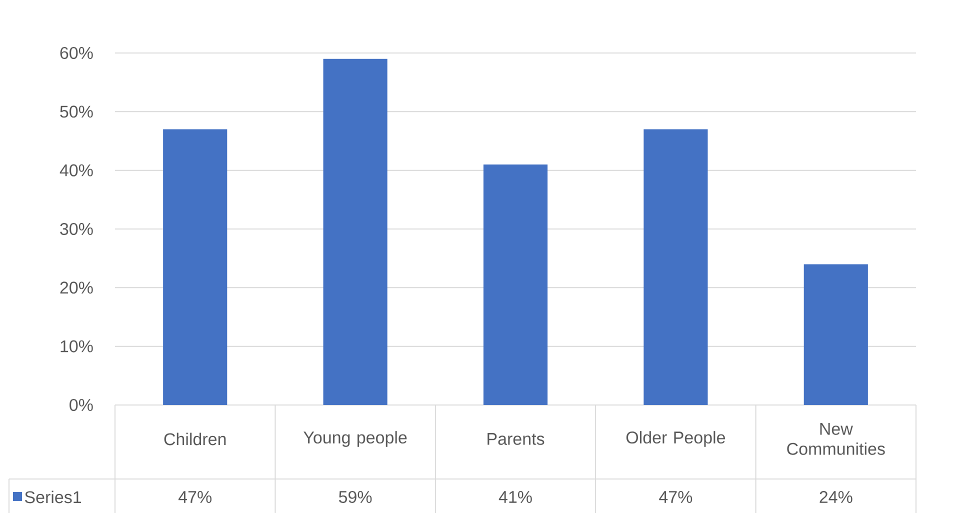 This screenshot has width=958, height=513. What do you see at coordinates (76, 53) in the screenshot?
I see `y-tick-label: 60%` at bounding box center [76, 53].